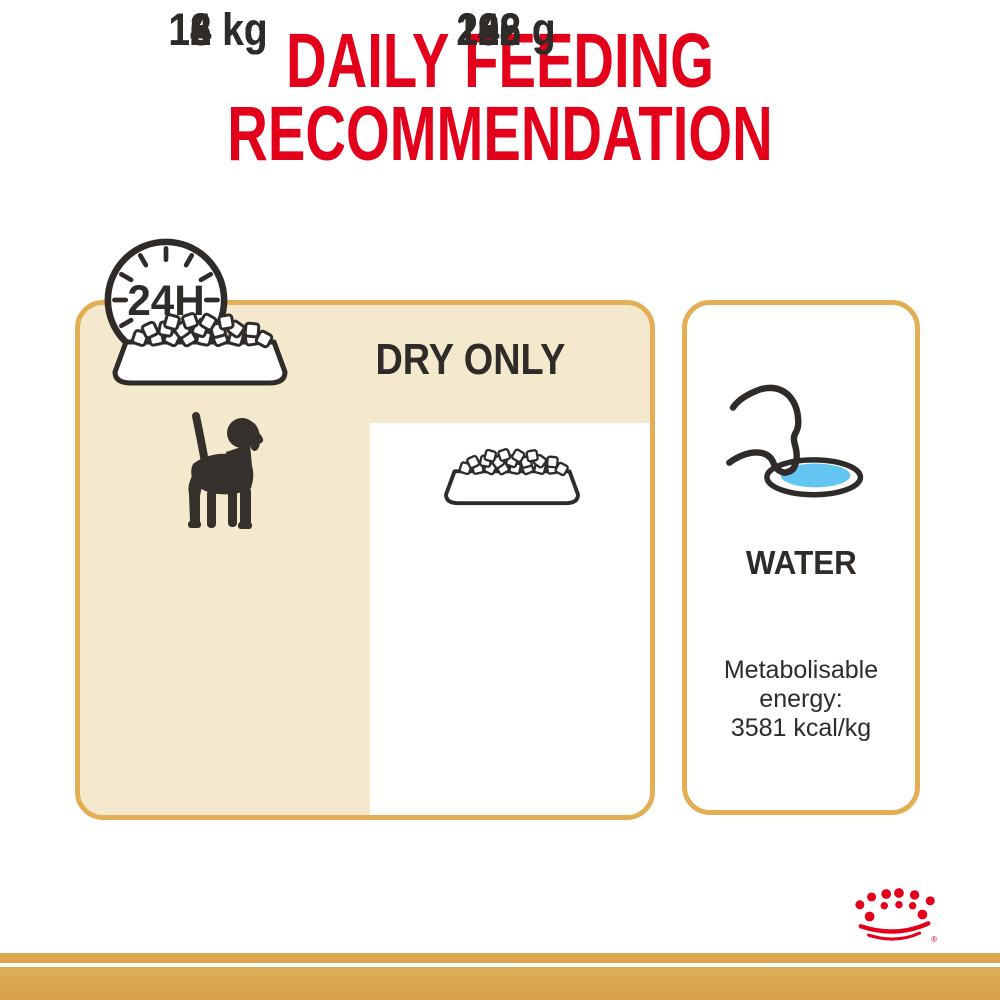 The image size is (1000, 1000). I want to click on water-label: WATER, so click(801, 562).